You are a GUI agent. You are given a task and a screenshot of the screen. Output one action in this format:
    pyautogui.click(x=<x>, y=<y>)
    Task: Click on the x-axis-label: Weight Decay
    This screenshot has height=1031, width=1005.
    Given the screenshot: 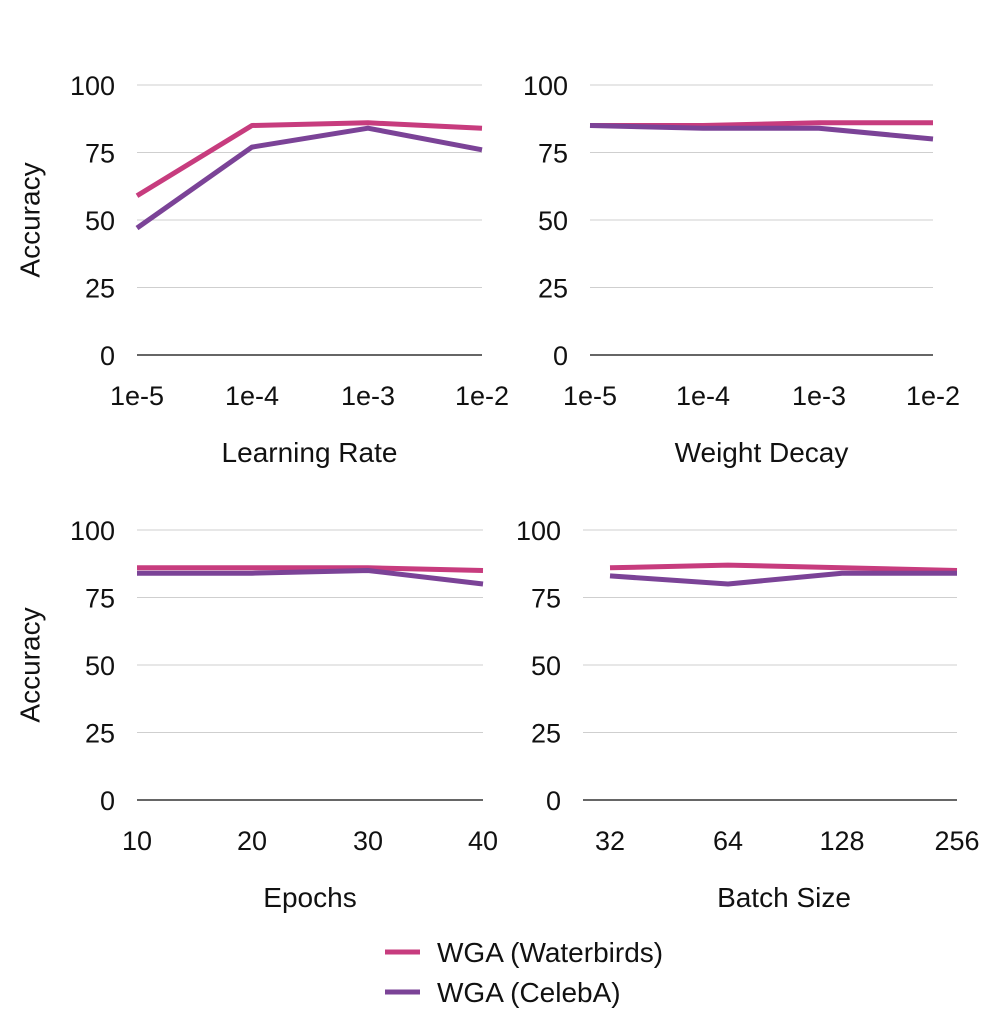 What is the action you would take?
    pyautogui.click(x=762, y=452)
    